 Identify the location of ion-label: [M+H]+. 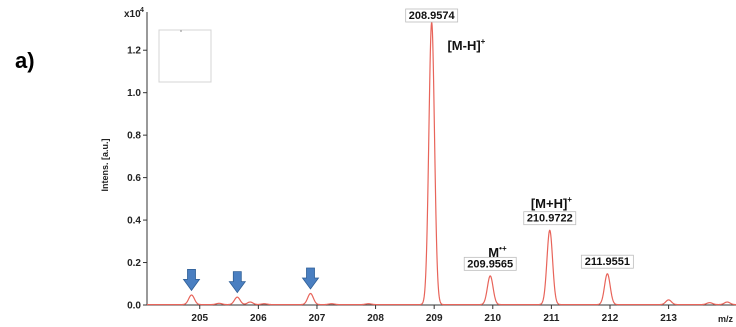
(551, 203).